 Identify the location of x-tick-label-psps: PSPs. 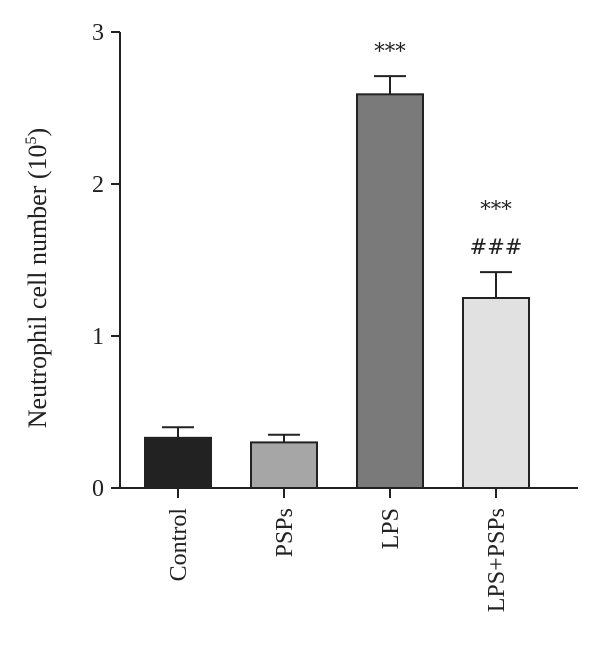
(285, 532).